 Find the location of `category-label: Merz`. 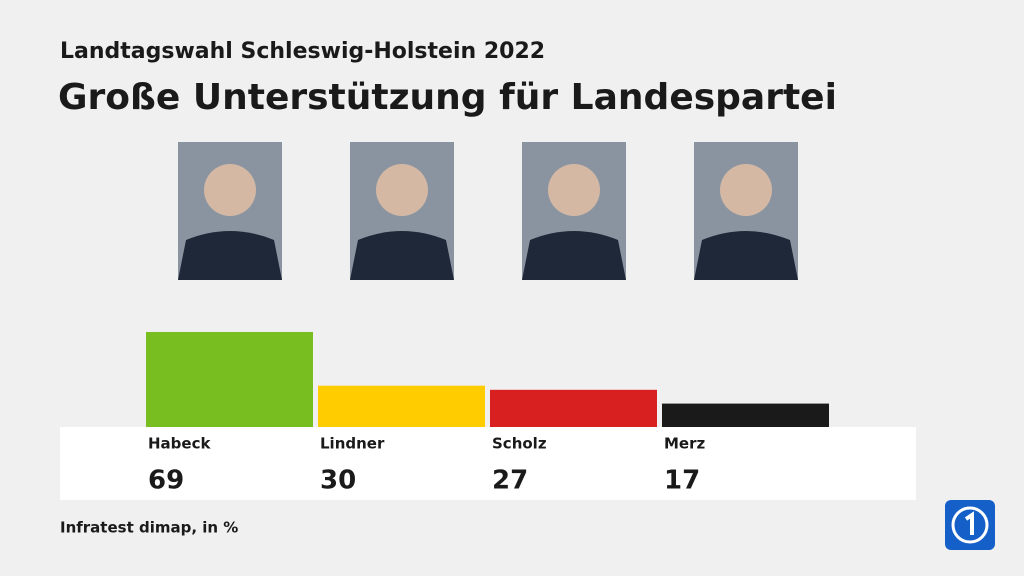

category-label: Merz is located at coordinates (684, 444).